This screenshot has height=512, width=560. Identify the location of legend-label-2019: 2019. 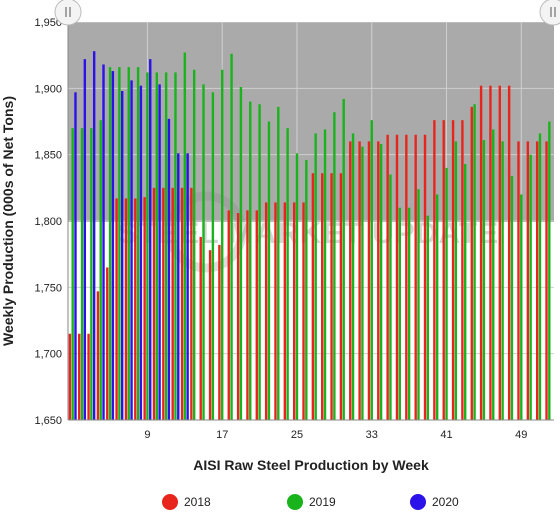
(322, 502).